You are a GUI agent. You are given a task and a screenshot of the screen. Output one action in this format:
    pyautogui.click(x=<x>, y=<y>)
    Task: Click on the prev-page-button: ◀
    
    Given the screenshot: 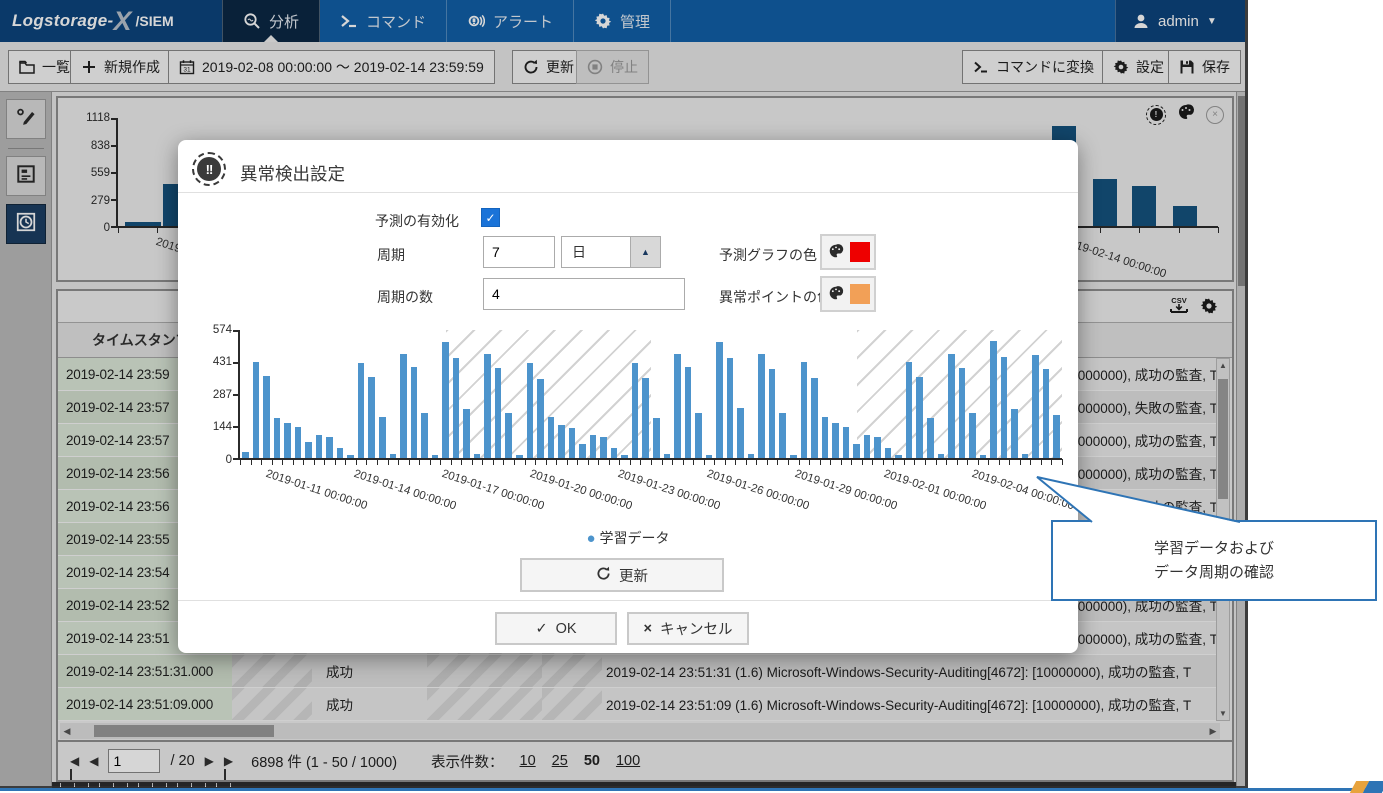 What is the action you would take?
    pyautogui.click(x=94, y=761)
    